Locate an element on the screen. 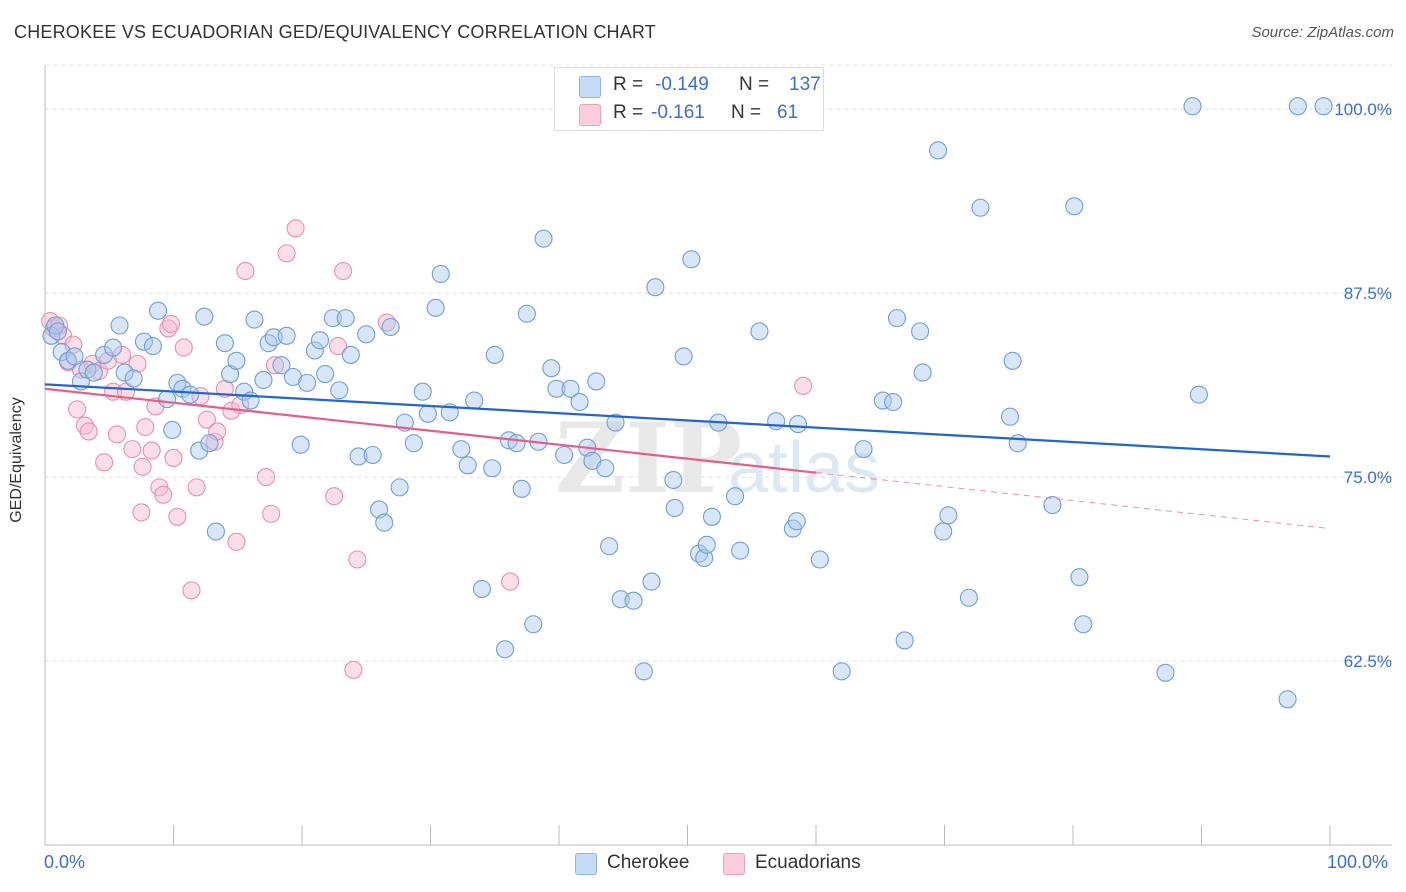 The image size is (1406, 892). n-label: N = is located at coordinates (746, 112).